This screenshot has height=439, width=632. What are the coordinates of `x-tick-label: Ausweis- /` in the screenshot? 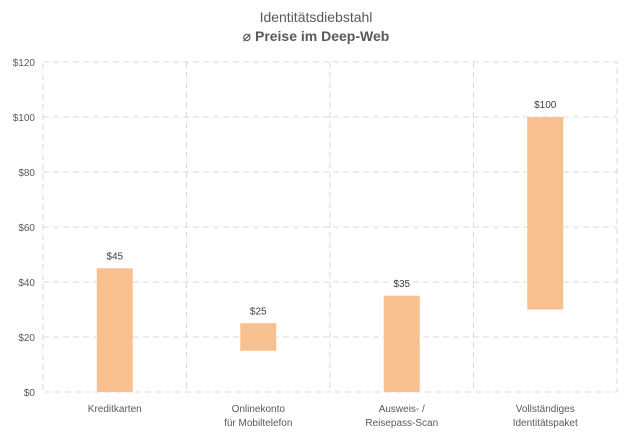 It's located at (402, 409).